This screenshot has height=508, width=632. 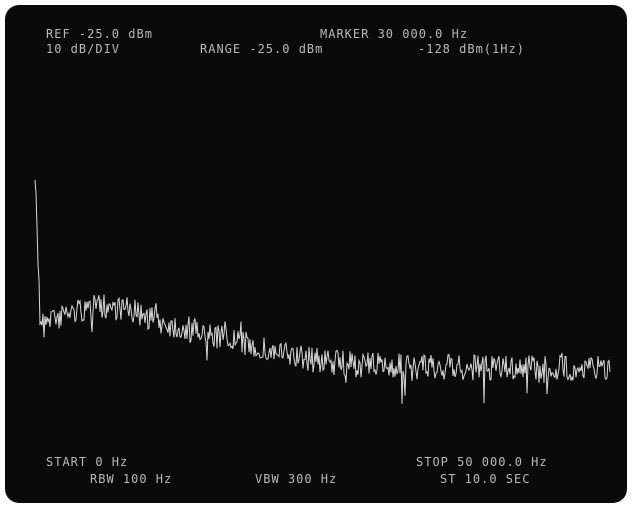 What do you see at coordinates (87, 462) in the screenshot?
I see `start-frequency: START 0 Hz` at bounding box center [87, 462].